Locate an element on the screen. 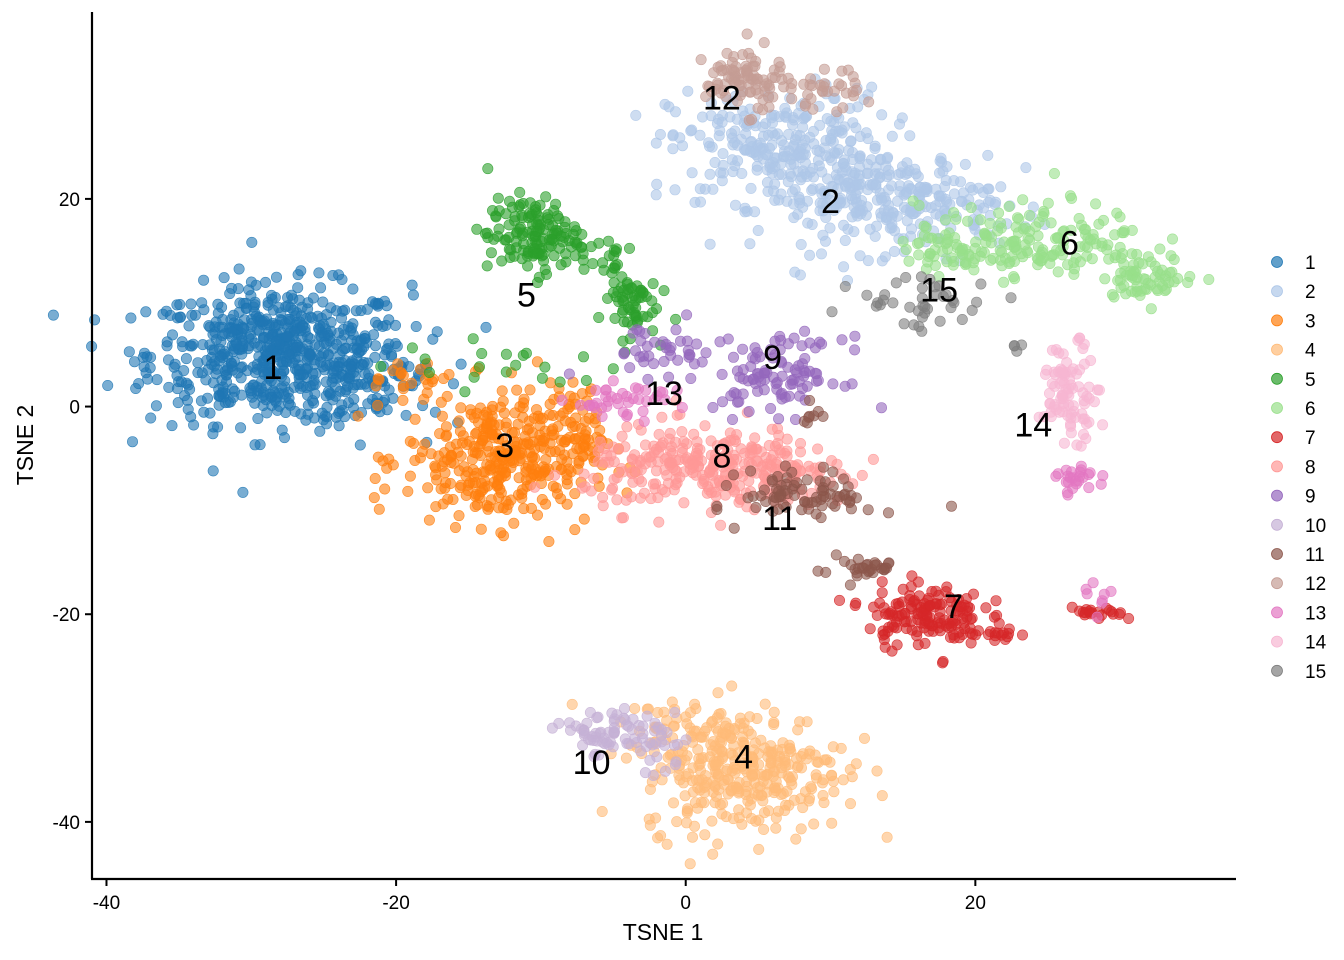  legend-label: 4 is located at coordinates (1310, 351).